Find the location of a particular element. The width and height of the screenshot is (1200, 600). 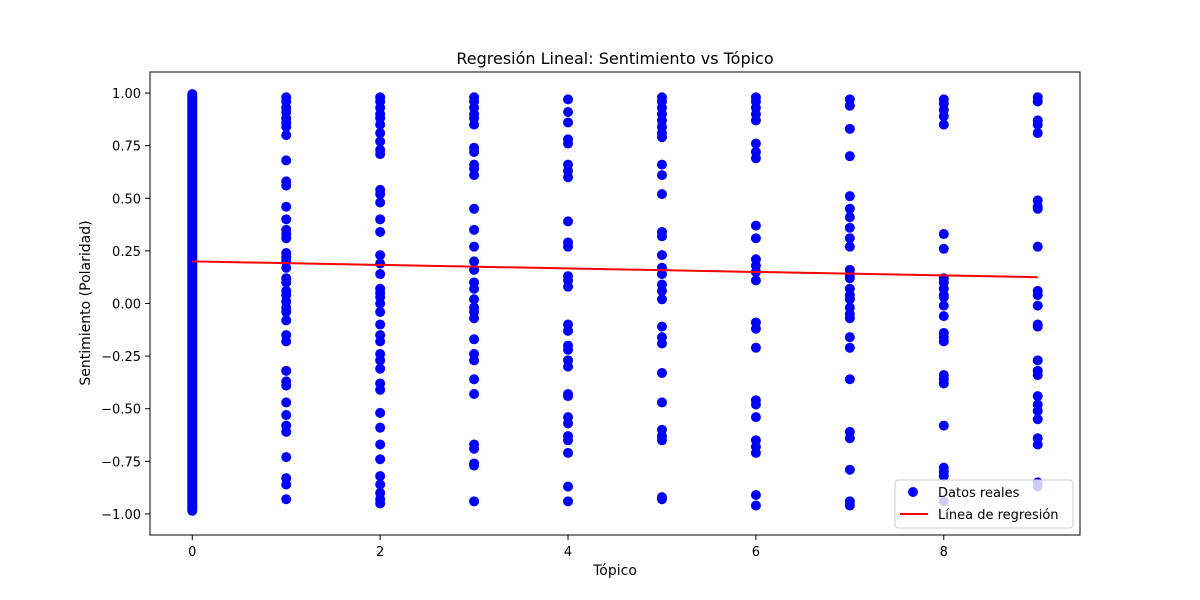

dense-point-column-x0 is located at coordinates (192, 302).